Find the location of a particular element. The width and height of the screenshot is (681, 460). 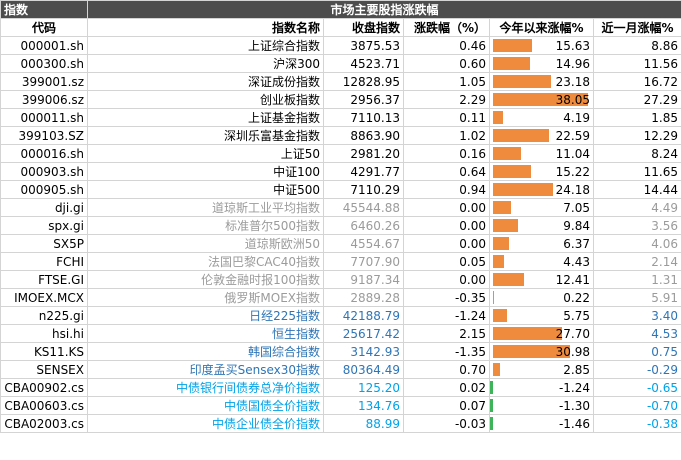

month-cell: -0.70 is located at coordinates (636, 405).